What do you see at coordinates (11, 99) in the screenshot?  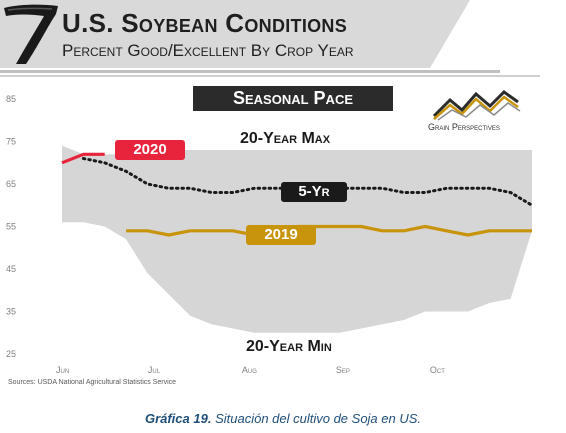 I see `y-tick-label: 85` at bounding box center [11, 99].